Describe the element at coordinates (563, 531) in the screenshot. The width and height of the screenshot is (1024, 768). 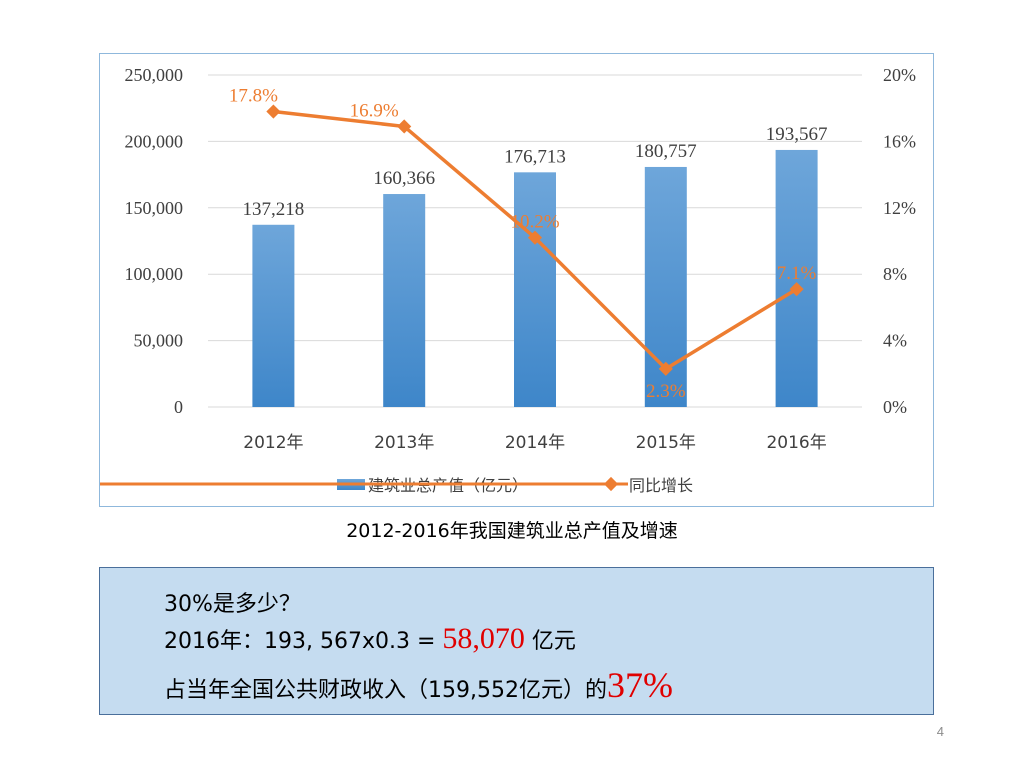
I see `caption-text: 年我国建筑业总产值及增速` at that location.